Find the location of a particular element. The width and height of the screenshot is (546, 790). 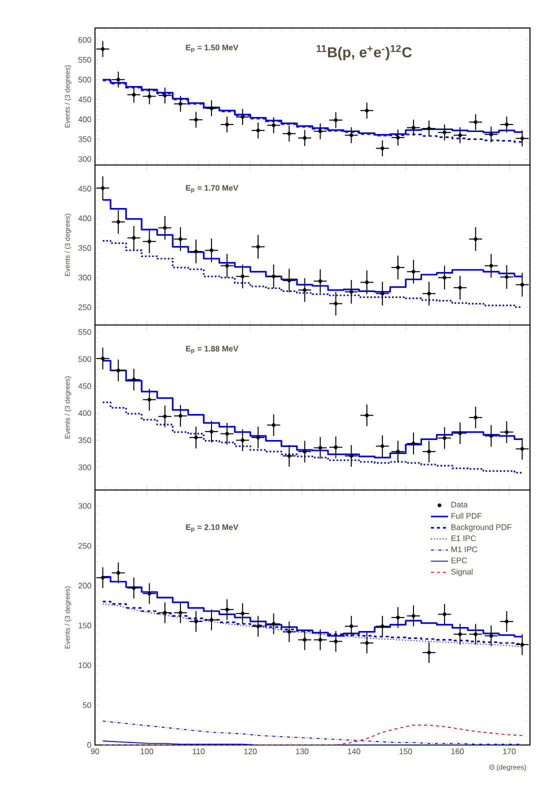

y-tick-label: 150 is located at coordinates (85, 625).